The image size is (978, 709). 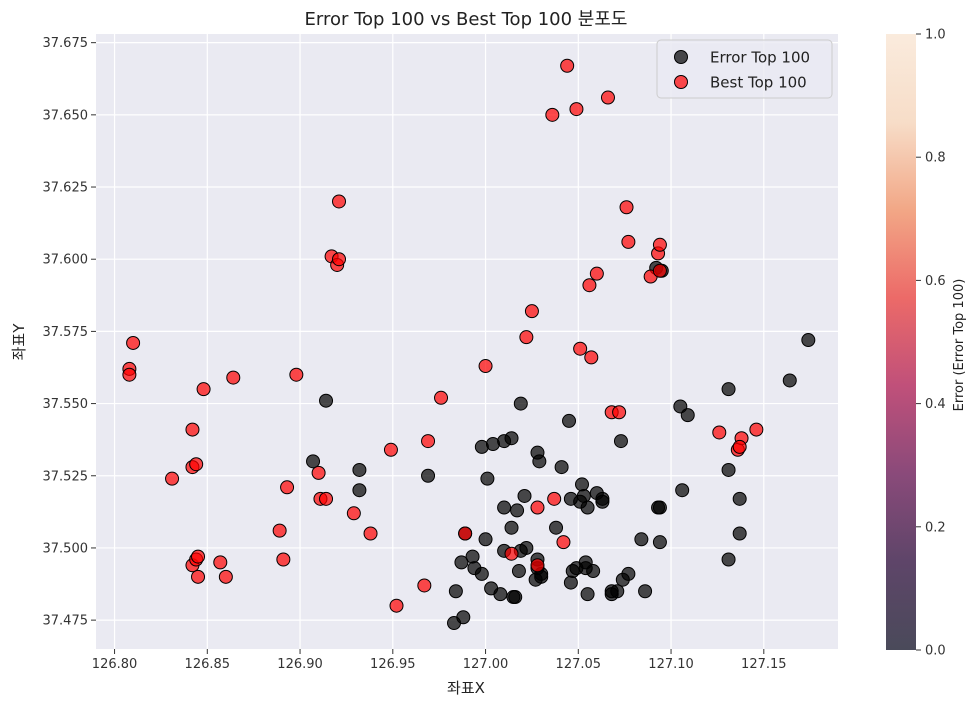 I want to click on x-tick-label: 126.85, so click(x=208, y=664).